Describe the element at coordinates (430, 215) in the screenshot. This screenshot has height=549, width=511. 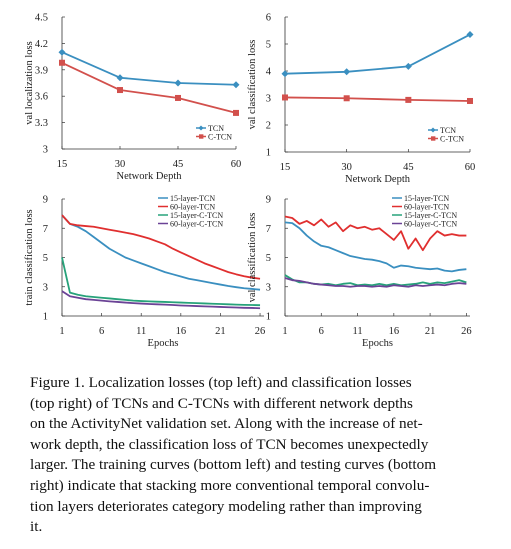
I see `legend-label: 15-layer-C-TCN` at that location.